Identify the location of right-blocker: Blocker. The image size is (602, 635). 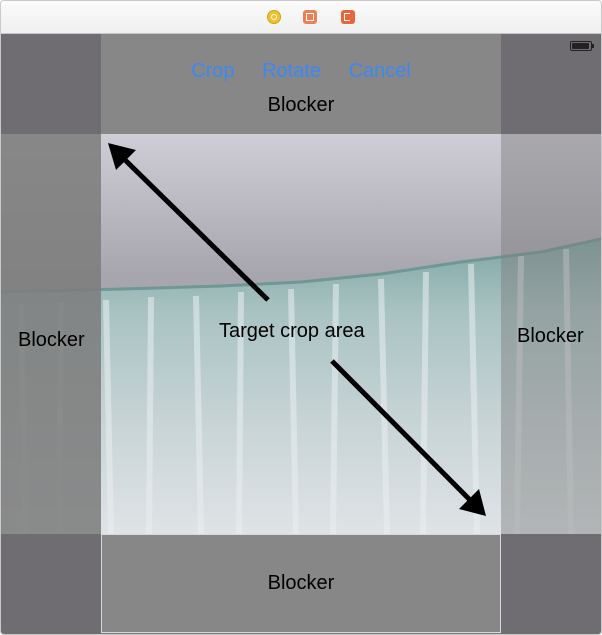
(551, 334).